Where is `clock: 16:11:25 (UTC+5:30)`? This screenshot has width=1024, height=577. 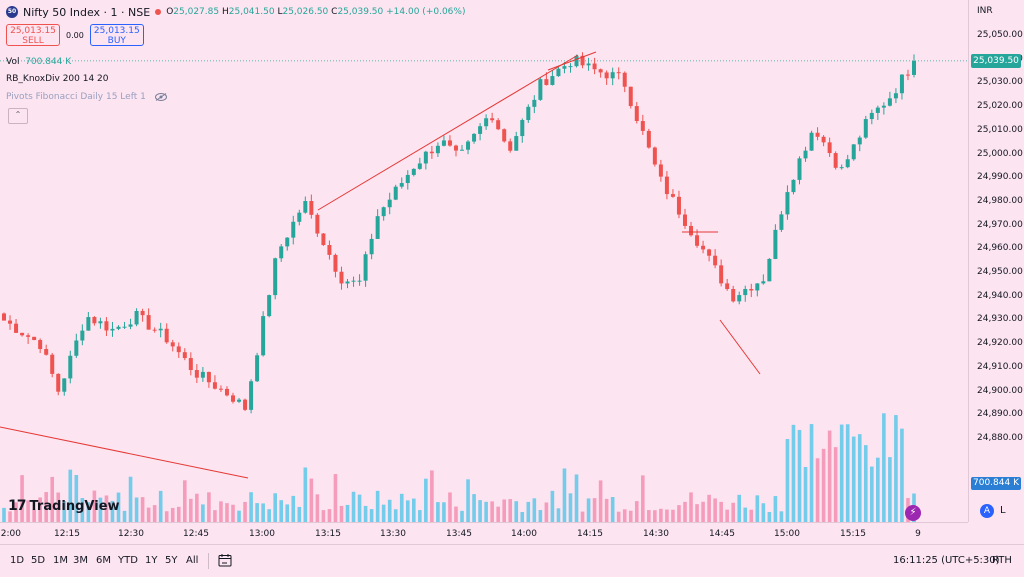 clock: 16:11:25 (UTC+5:30) is located at coordinates (946, 560).